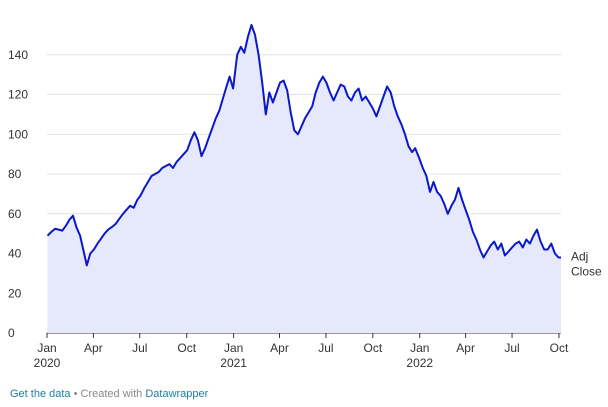 This screenshot has height=407, width=608. I want to click on y-tick-label: 40, so click(15, 254).